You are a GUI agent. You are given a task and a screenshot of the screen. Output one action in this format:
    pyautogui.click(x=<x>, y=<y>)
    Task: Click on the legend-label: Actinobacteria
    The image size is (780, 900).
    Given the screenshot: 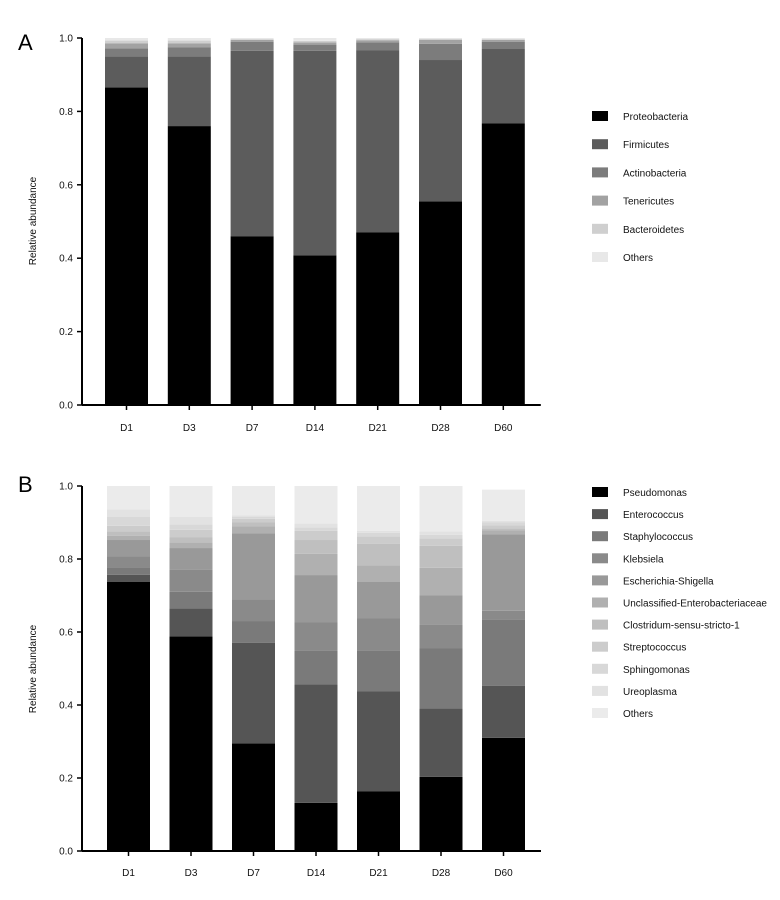 What is the action you would take?
    pyautogui.click(x=655, y=173)
    